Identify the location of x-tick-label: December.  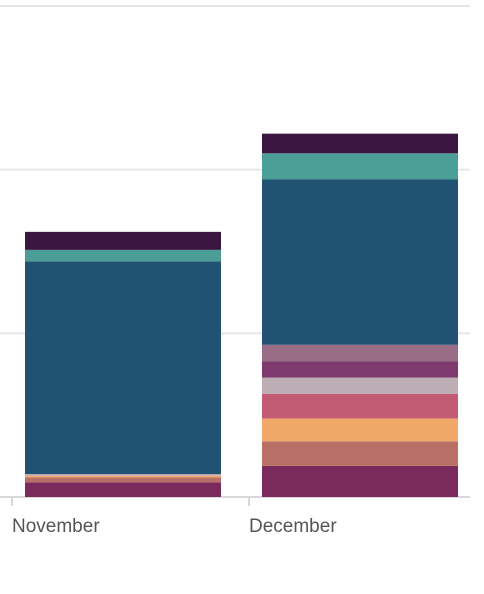
(293, 526).